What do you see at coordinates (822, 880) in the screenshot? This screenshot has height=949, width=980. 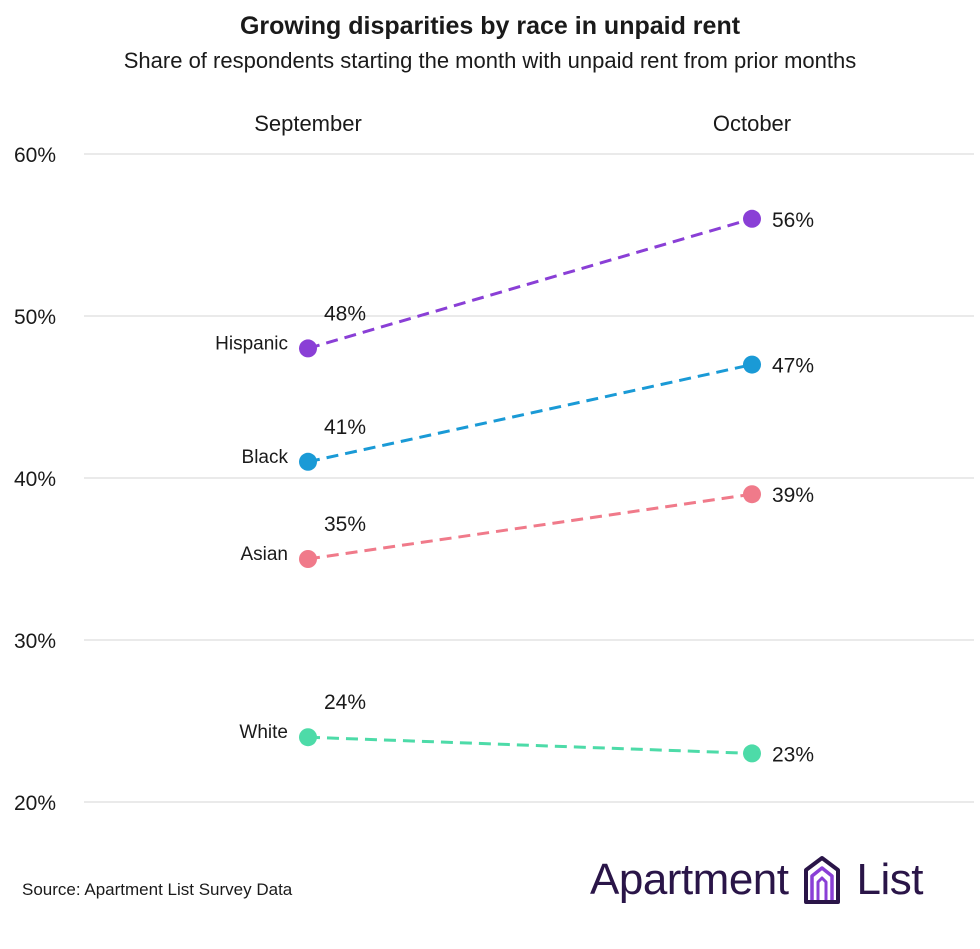 I see `apartment-list-building-icon` at bounding box center [822, 880].